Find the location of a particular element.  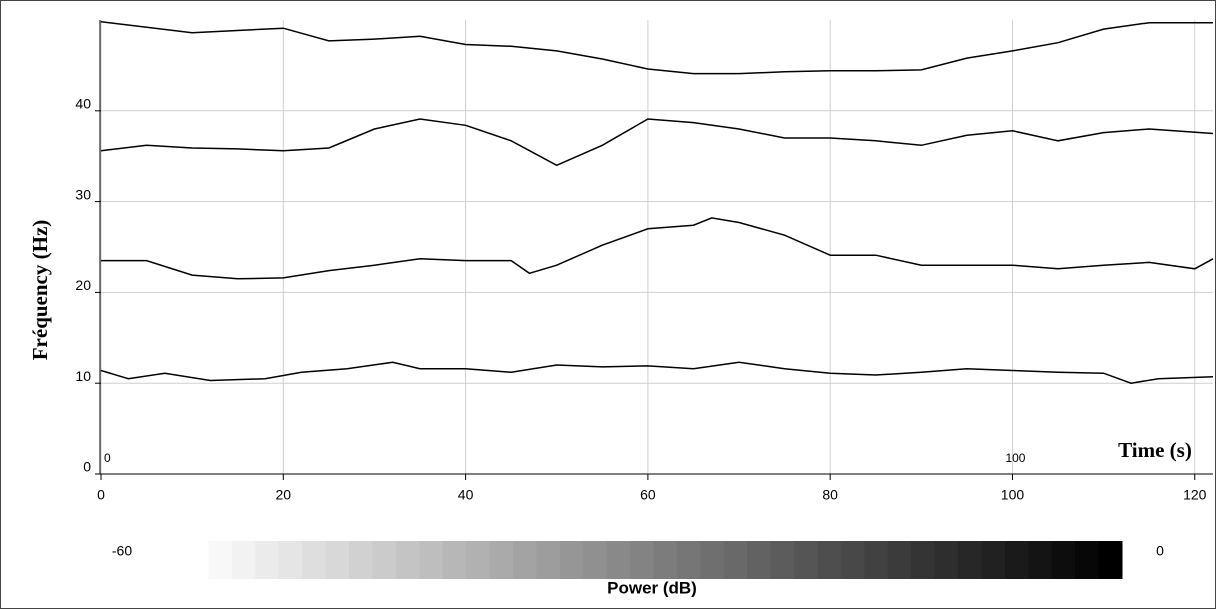

x-tick-label: 40 is located at coordinates (466, 495).